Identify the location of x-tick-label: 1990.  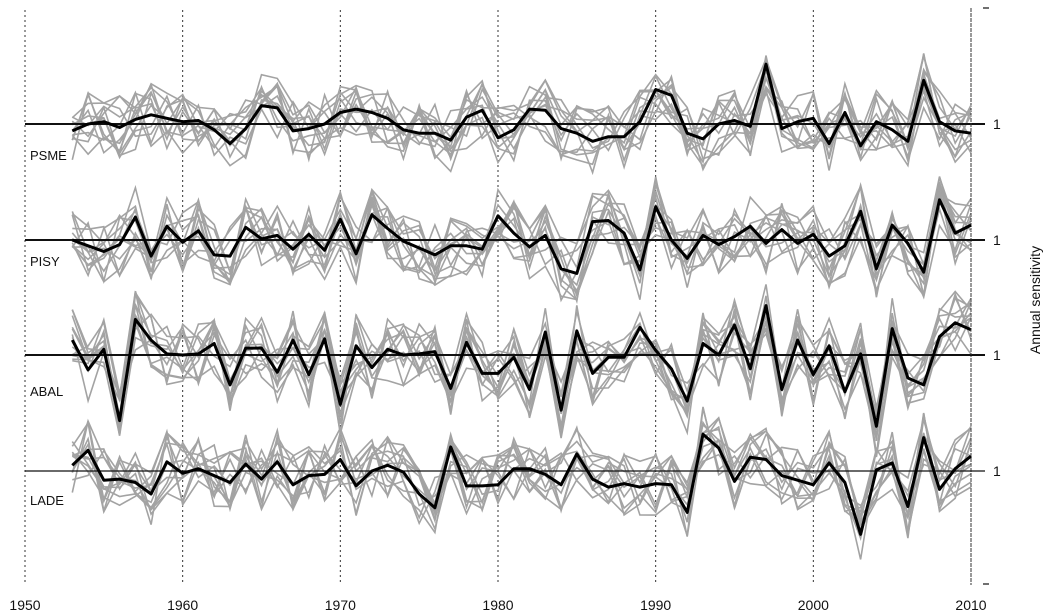
(655, 605).